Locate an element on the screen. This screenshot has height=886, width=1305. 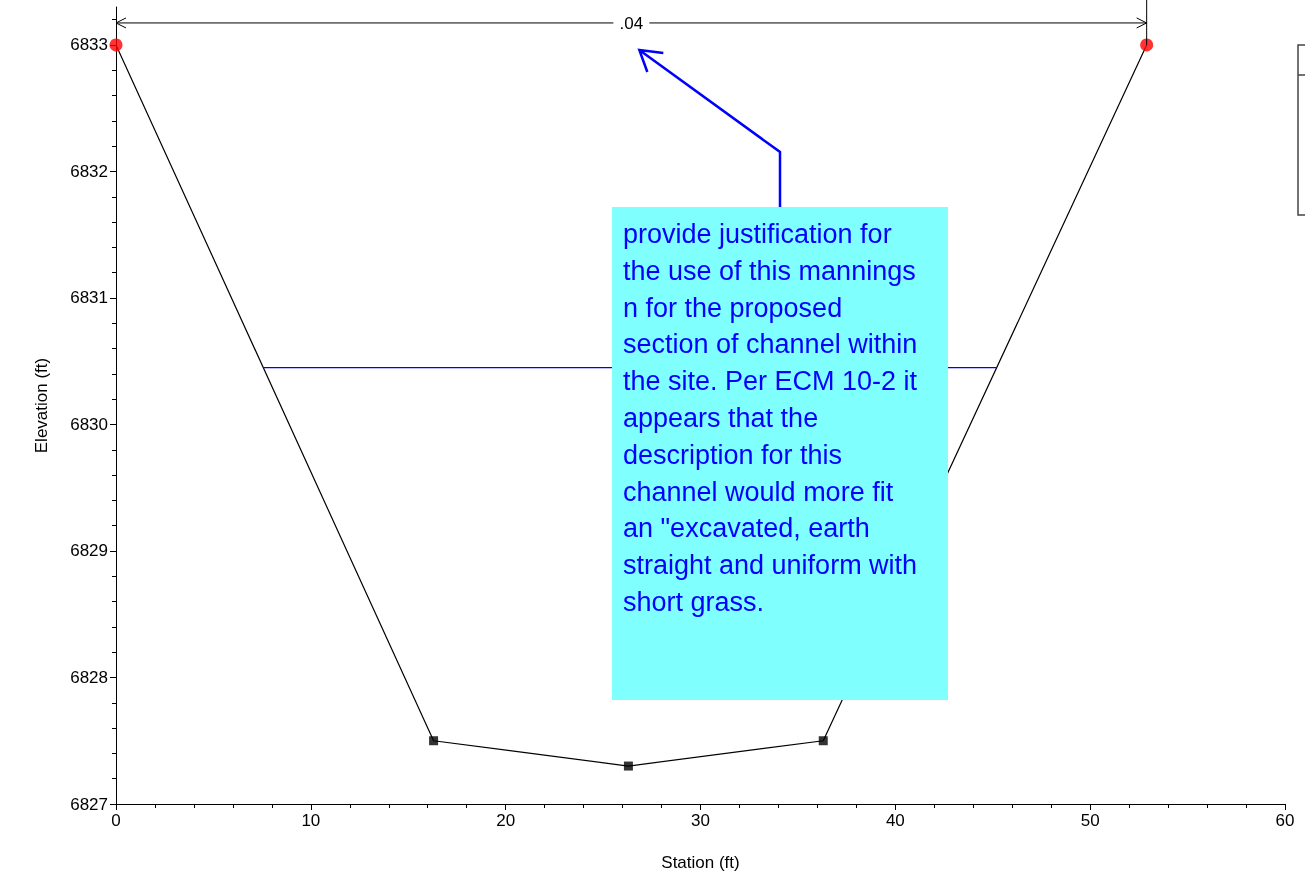
y-tick-label: 6831 is located at coordinates (89, 298).